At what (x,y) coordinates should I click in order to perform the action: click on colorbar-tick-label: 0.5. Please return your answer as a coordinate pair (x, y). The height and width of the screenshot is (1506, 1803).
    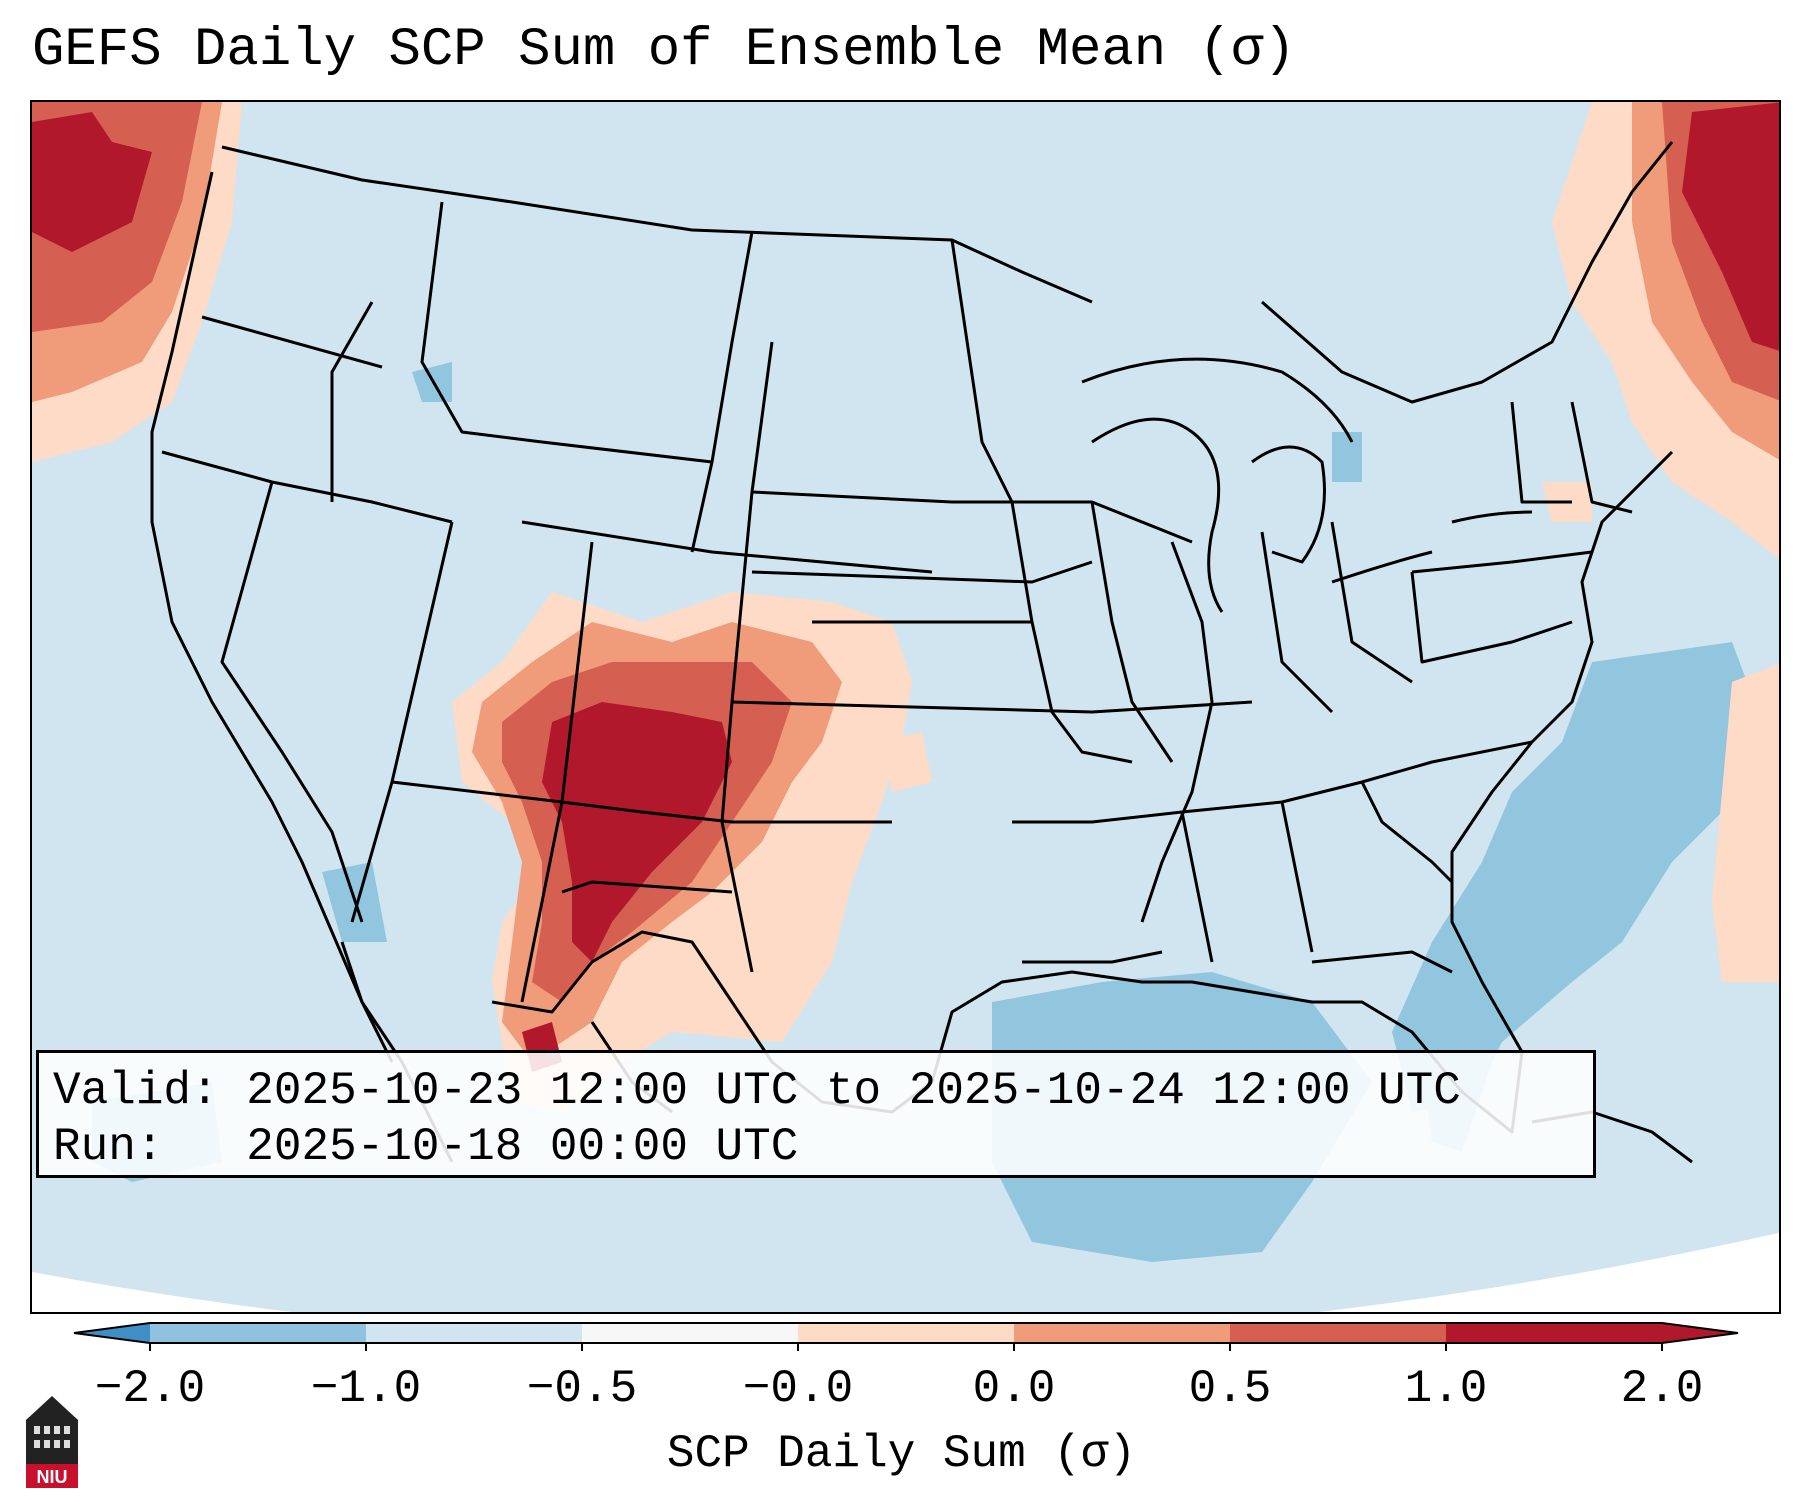
    Looking at the image, I should click on (1230, 1389).